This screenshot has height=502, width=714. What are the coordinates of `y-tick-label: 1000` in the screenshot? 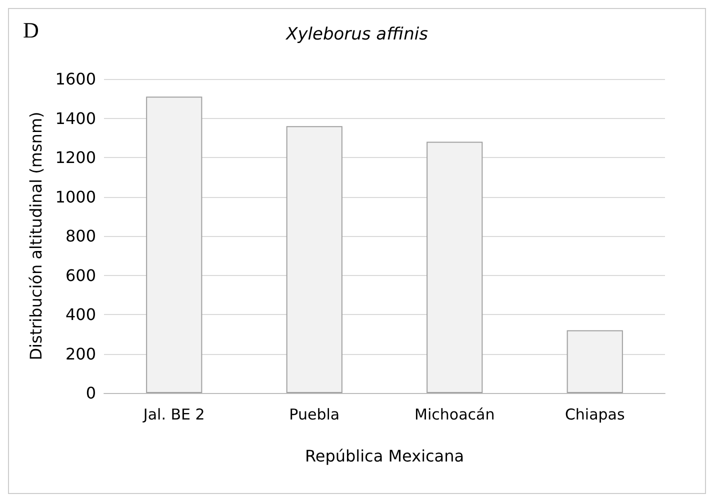 It's located at (75, 196).